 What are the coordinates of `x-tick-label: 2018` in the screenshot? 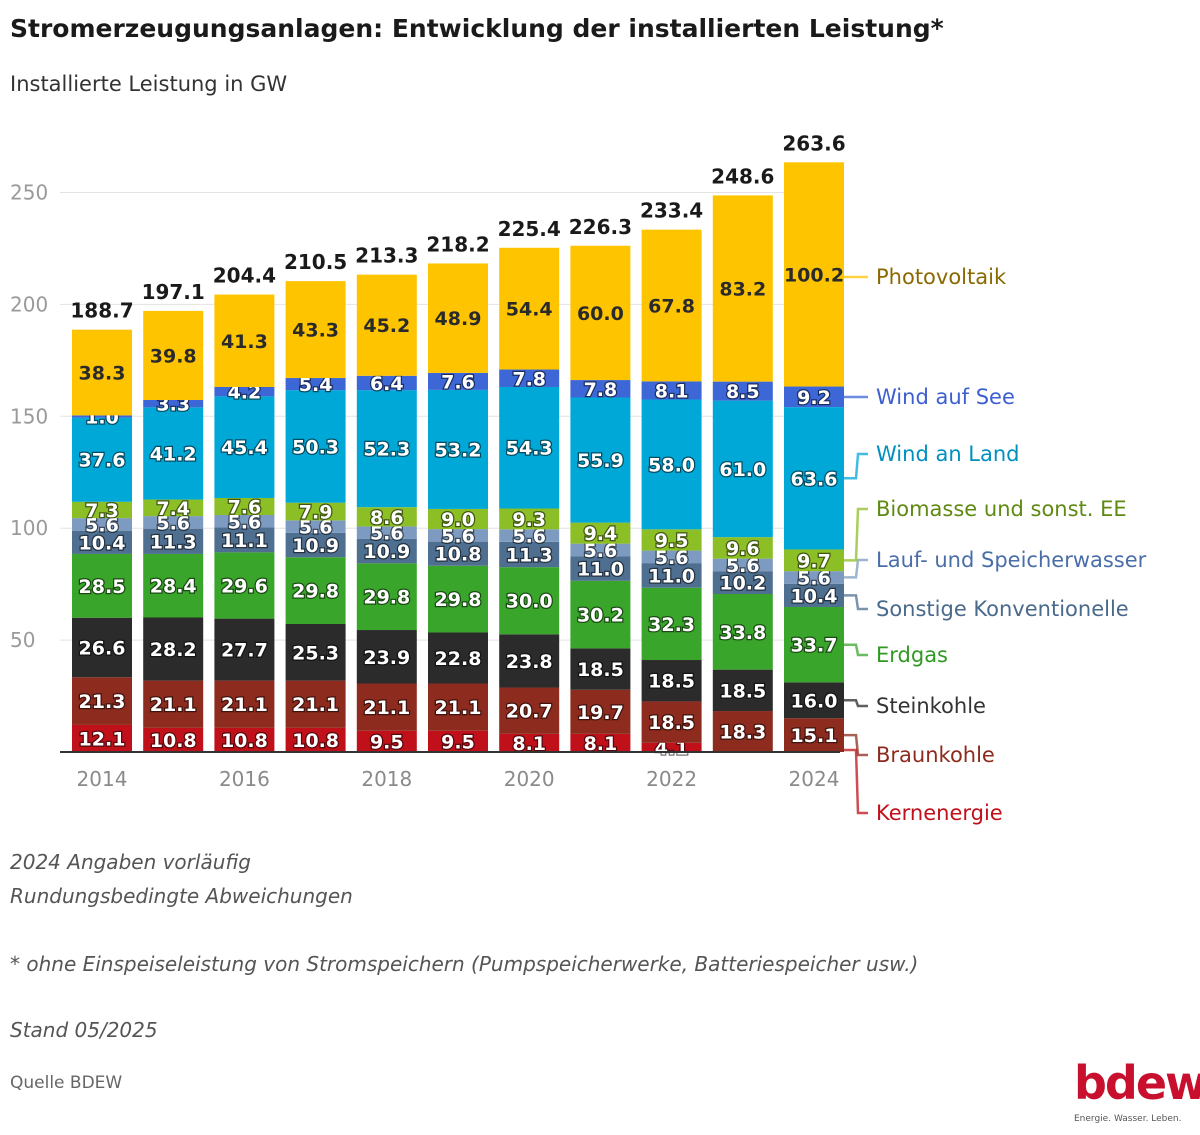 It's located at (386, 779).